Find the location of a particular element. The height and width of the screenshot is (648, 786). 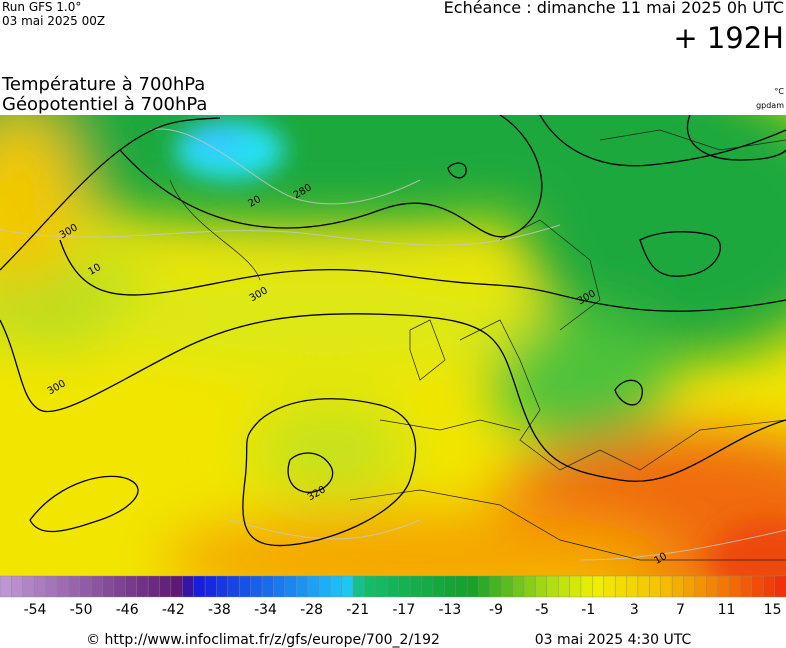

colorbar-label: 15 is located at coordinates (773, 610).